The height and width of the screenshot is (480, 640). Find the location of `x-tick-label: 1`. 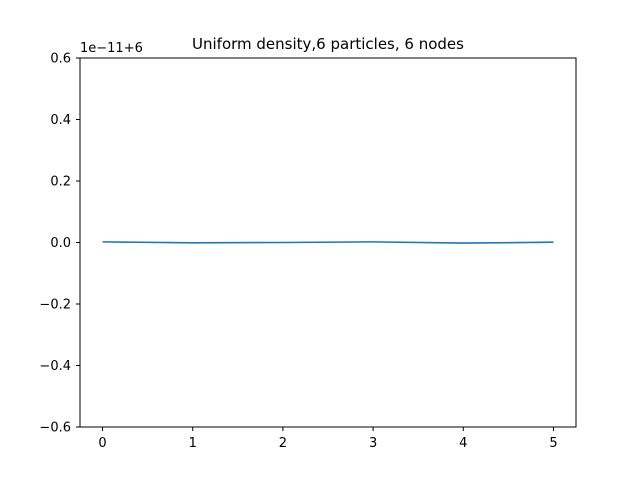

x-tick-label: 1 is located at coordinates (193, 443).